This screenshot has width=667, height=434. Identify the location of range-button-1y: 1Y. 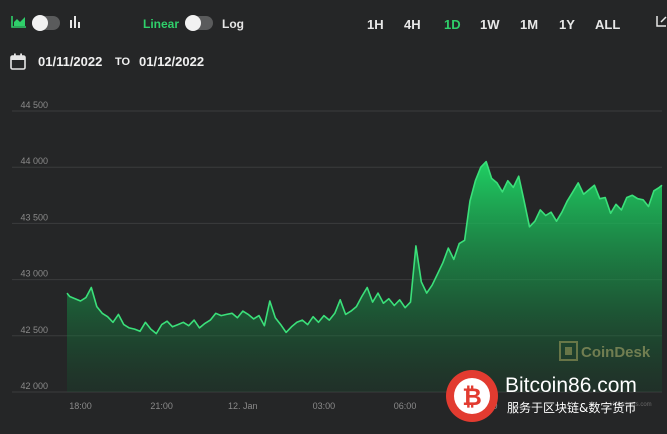
(567, 24).